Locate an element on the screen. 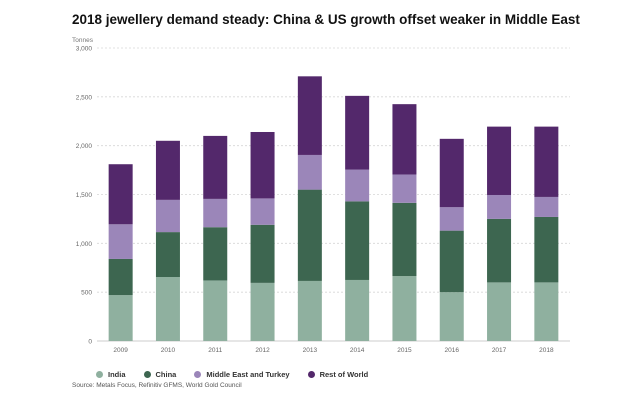 Image resolution: width=640 pixels, height=400 pixels. x-tick-label: 2012 is located at coordinates (262, 350).